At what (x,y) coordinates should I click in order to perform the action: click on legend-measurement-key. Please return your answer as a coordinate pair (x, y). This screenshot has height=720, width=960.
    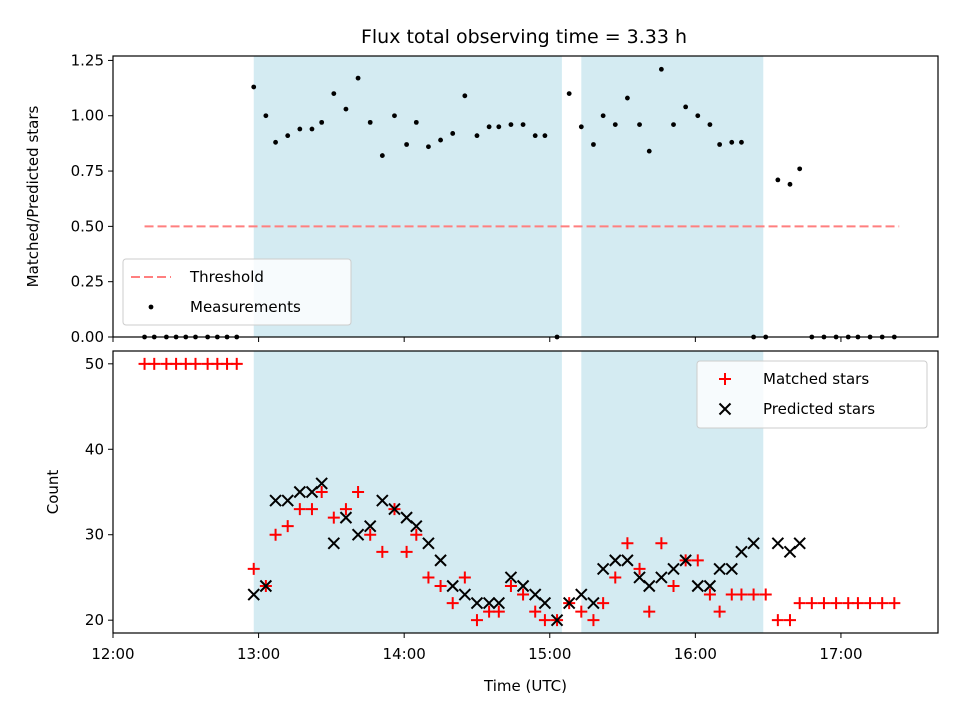
    Looking at the image, I should click on (151, 307).